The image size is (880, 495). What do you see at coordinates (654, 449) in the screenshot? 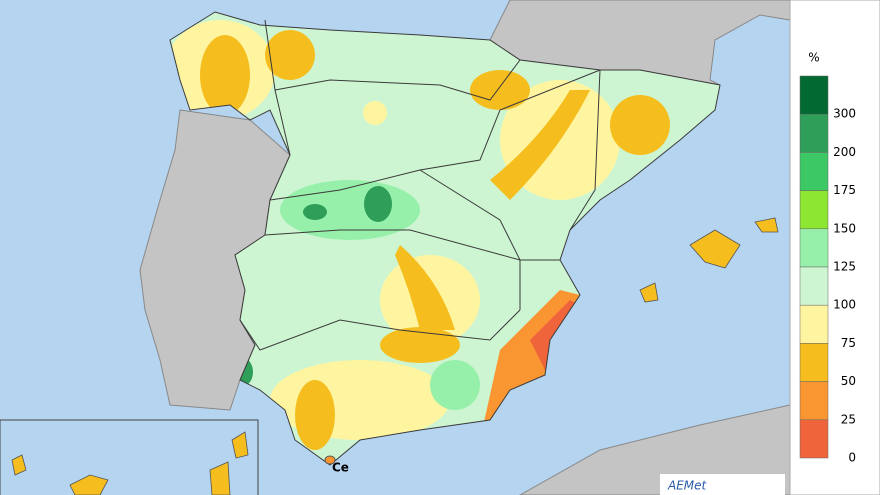
I see `africa` at bounding box center [654, 449].